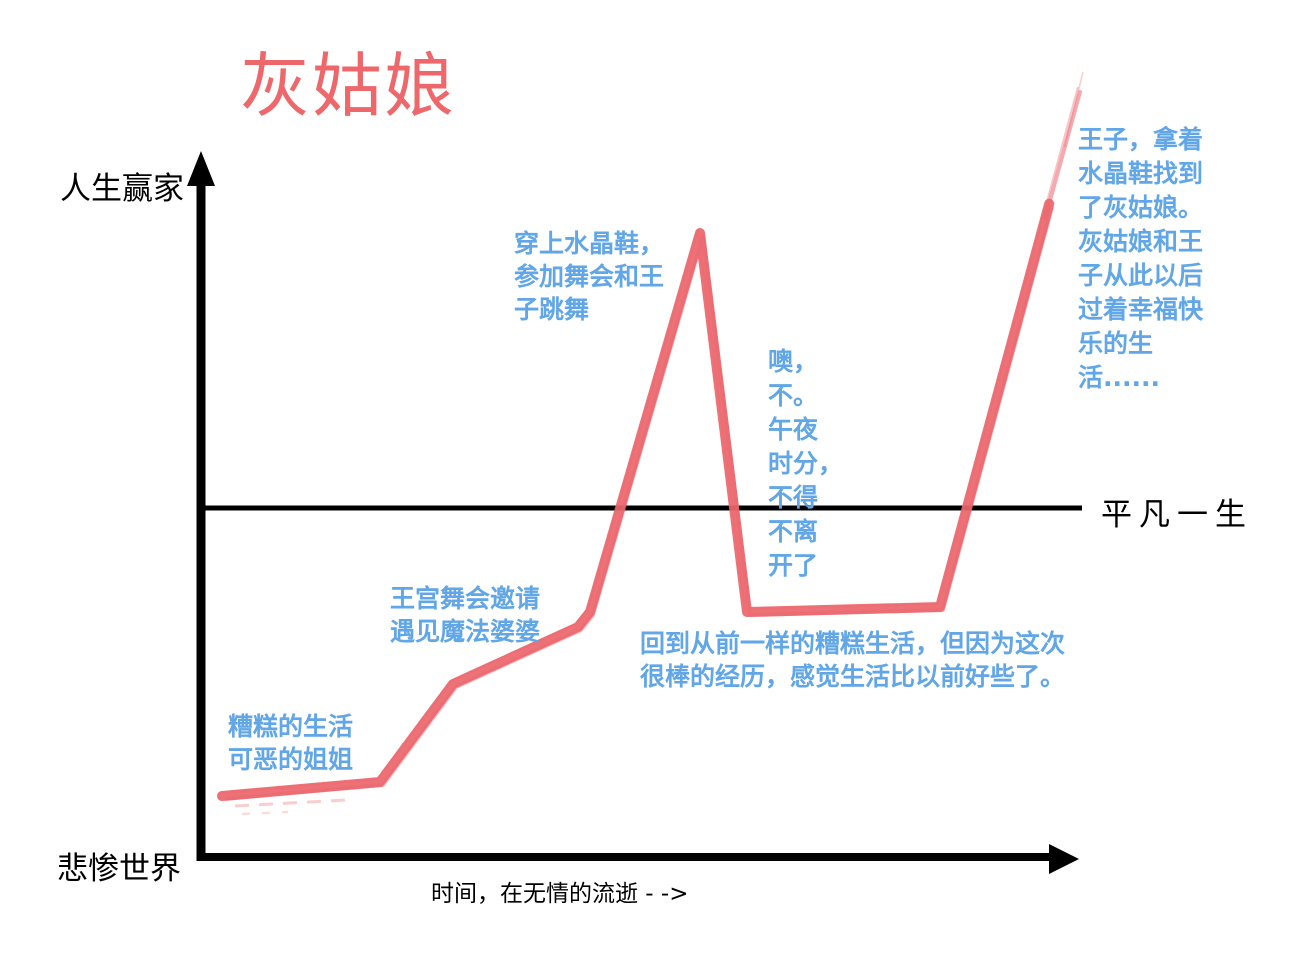 This screenshot has height=962, width=1290. What do you see at coordinates (560, 894) in the screenshot?
I see `x-axis-label: 时间，在无情的流逝 - ->` at bounding box center [560, 894].